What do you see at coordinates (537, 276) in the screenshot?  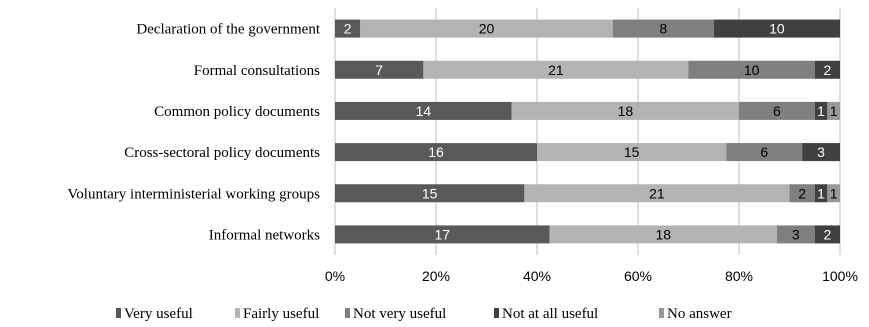 I see `x-tick-label: 40%` at bounding box center [537, 276].